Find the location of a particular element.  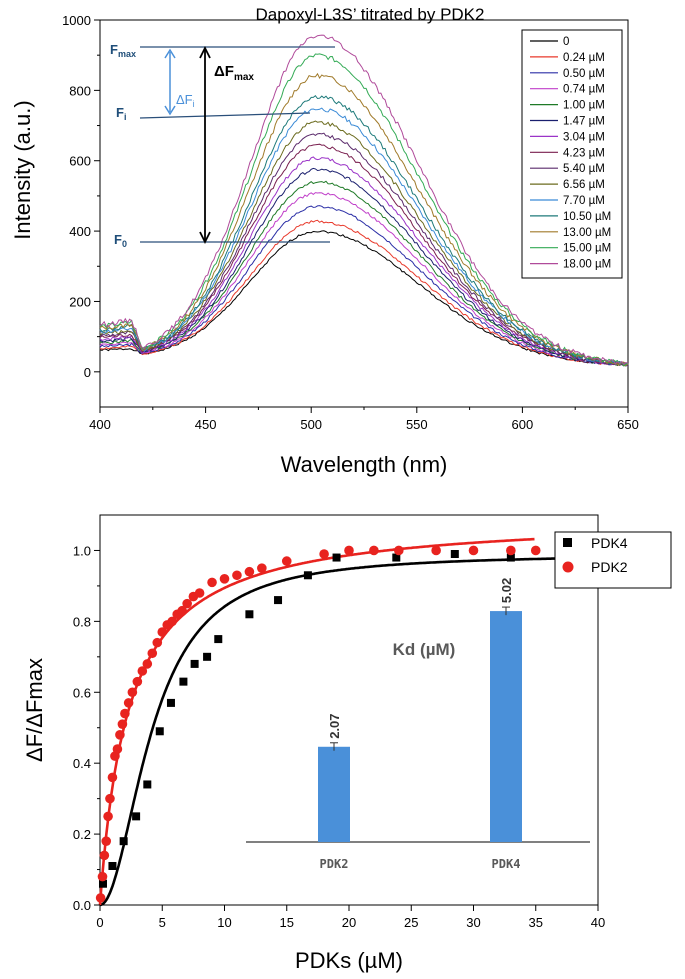

f0-label: F0 is located at coordinates (120, 240).